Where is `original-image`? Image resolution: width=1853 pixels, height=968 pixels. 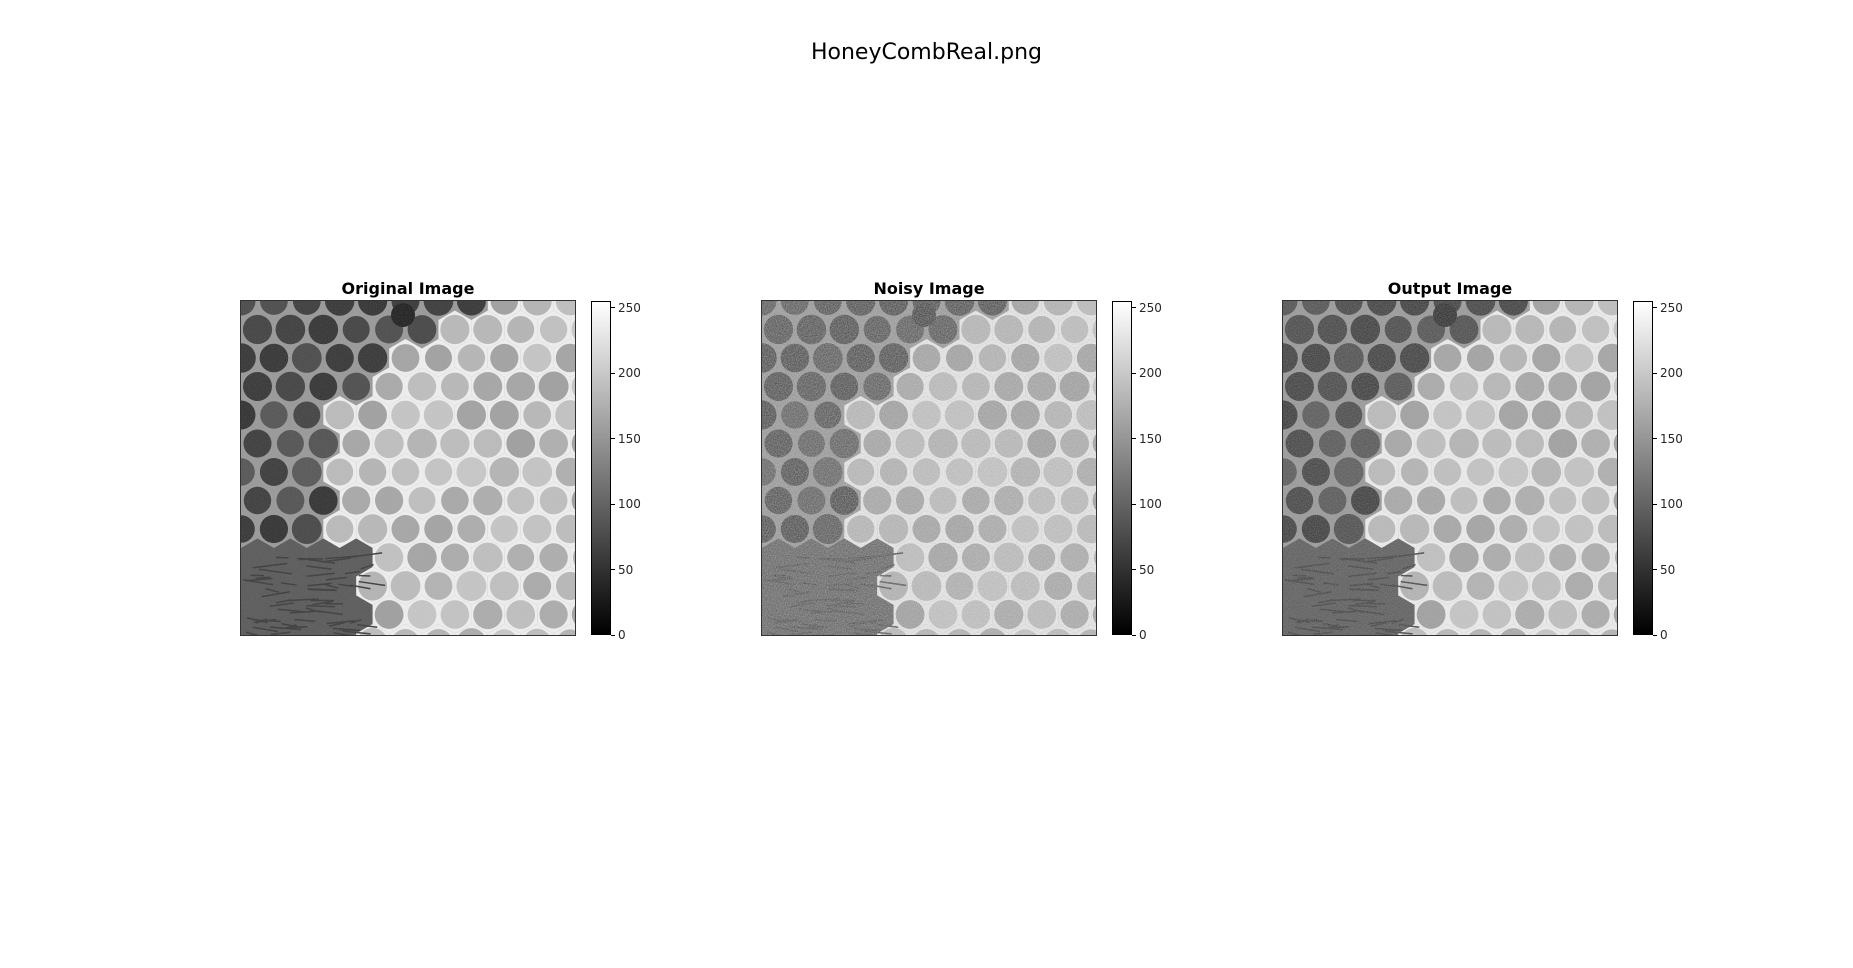
original-image is located at coordinates (408, 468).